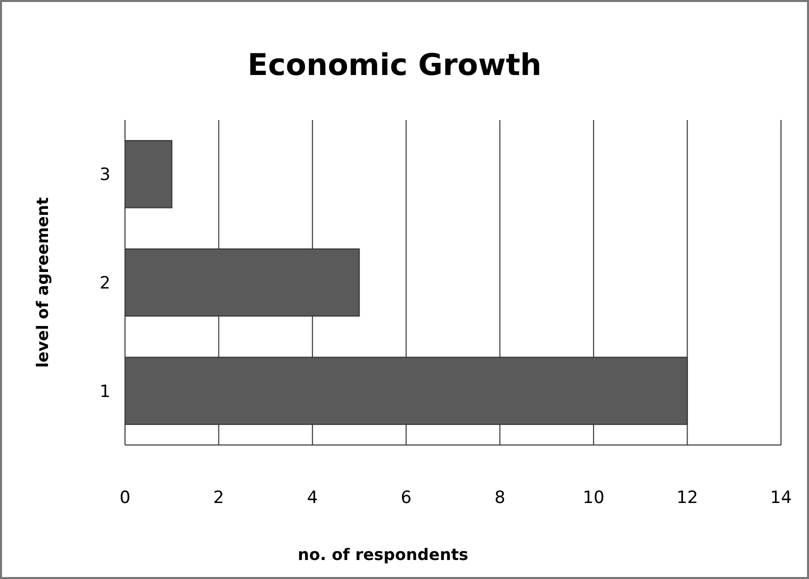  Describe the element at coordinates (105, 175) in the screenshot. I see `y-tick-label: 3` at that location.